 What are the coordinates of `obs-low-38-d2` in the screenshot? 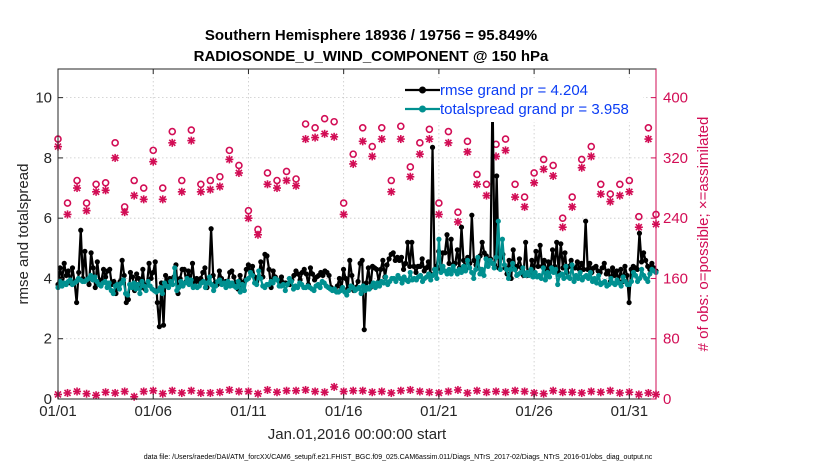 It's located at (420, 391).